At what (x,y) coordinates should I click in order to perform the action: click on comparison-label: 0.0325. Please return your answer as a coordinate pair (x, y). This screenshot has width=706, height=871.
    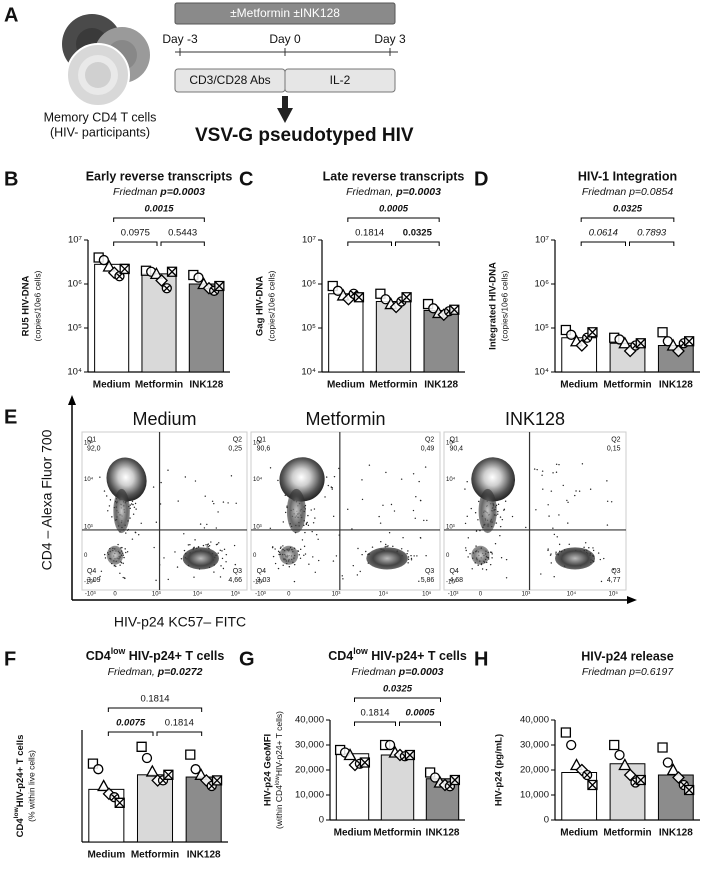
    Looking at the image, I should click on (418, 233).